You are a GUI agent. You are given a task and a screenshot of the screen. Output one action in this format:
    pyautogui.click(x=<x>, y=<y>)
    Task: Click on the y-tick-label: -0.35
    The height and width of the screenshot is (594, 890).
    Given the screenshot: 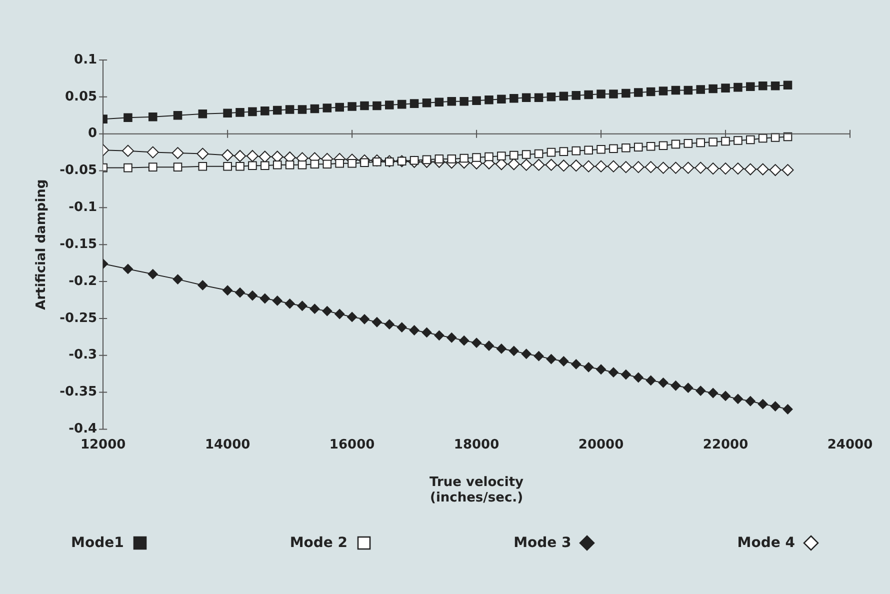 What is the action you would take?
    pyautogui.click(x=79, y=392)
    